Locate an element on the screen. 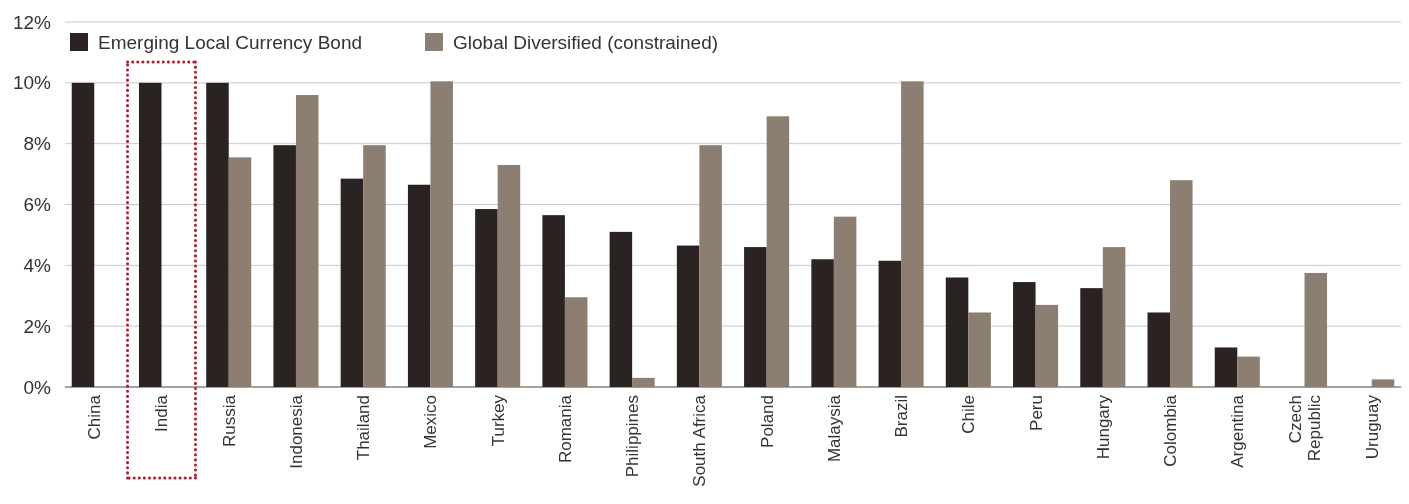  x-tick-label: Turkey is located at coordinates (498, 420).